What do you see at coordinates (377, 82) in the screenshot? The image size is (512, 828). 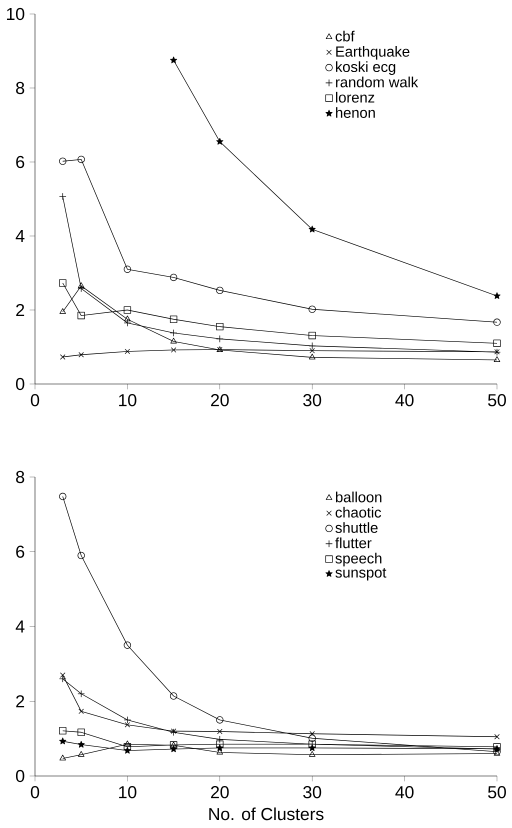 I see `legend-label: random walk` at bounding box center [377, 82].